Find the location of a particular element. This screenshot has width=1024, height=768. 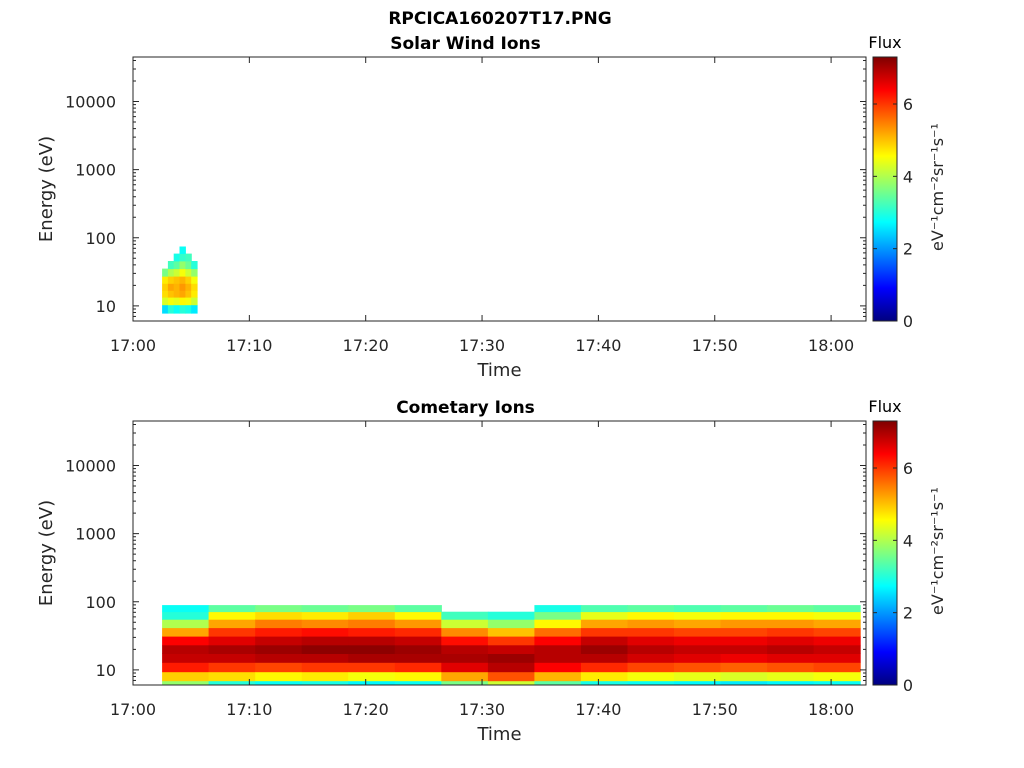

colorbar: 0 2 4 6 Flux eV⁻¹cm⁻²sr⁻¹s⁻¹ is located at coordinates (907, 182).